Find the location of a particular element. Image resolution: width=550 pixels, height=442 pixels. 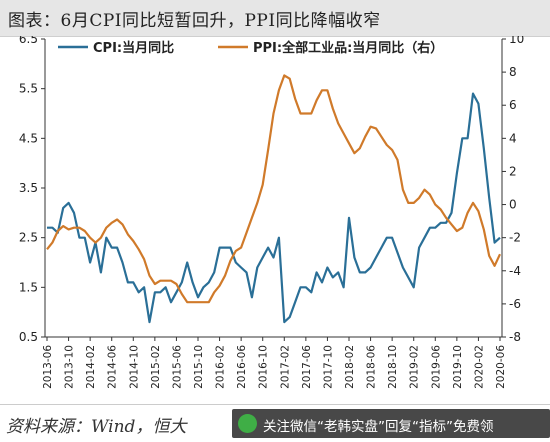

y-left-tick-label: 2.5 is located at coordinates (28, 238).